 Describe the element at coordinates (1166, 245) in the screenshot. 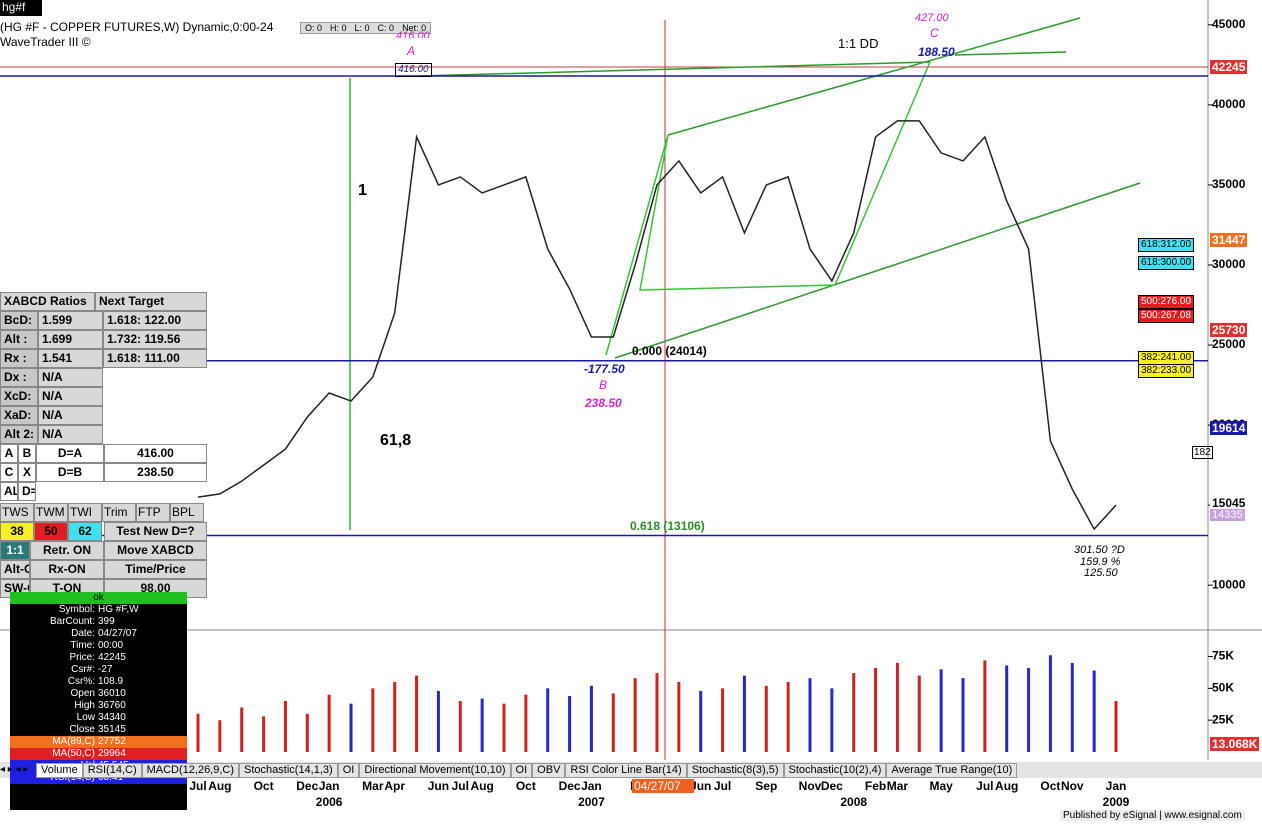

I see `fib-box: 618:312.00` at that location.